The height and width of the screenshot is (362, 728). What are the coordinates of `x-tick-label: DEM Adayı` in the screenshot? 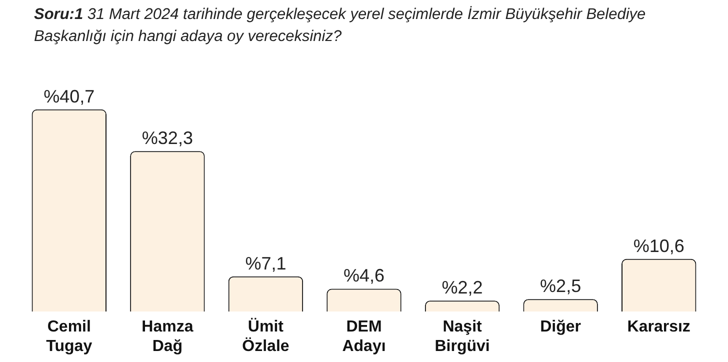 It's located at (364, 336).